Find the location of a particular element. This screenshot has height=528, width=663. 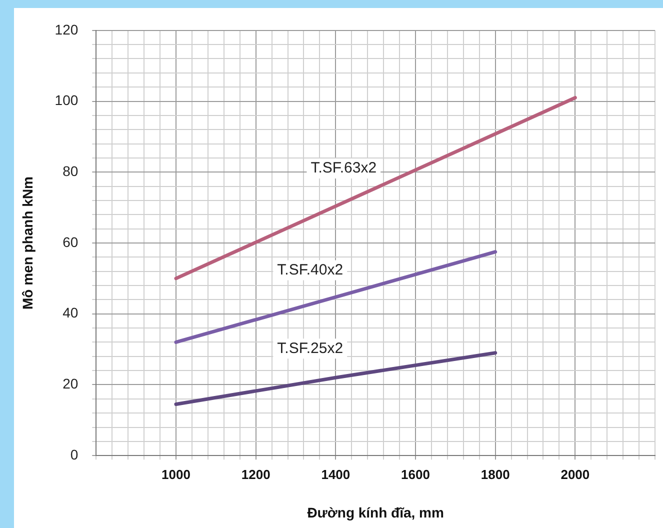

x-tick-label: 1800 is located at coordinates (495, 474).